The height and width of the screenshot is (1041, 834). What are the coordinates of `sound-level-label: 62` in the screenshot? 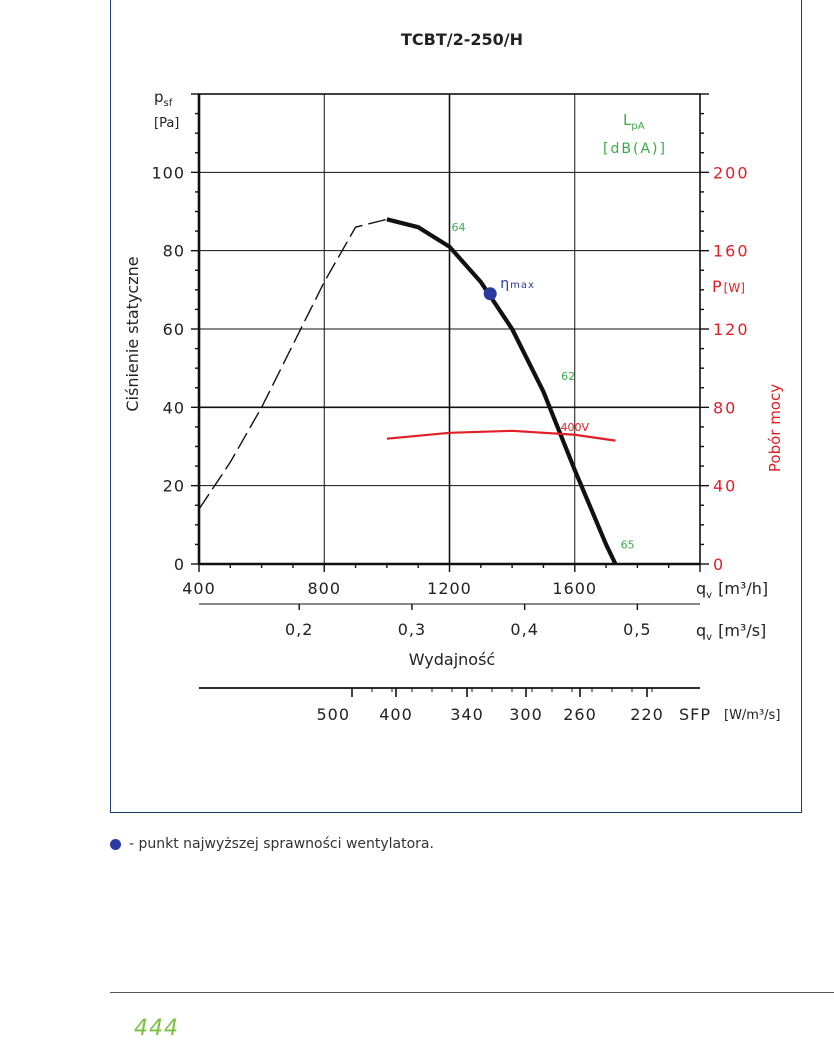 It's located at (568, 376).